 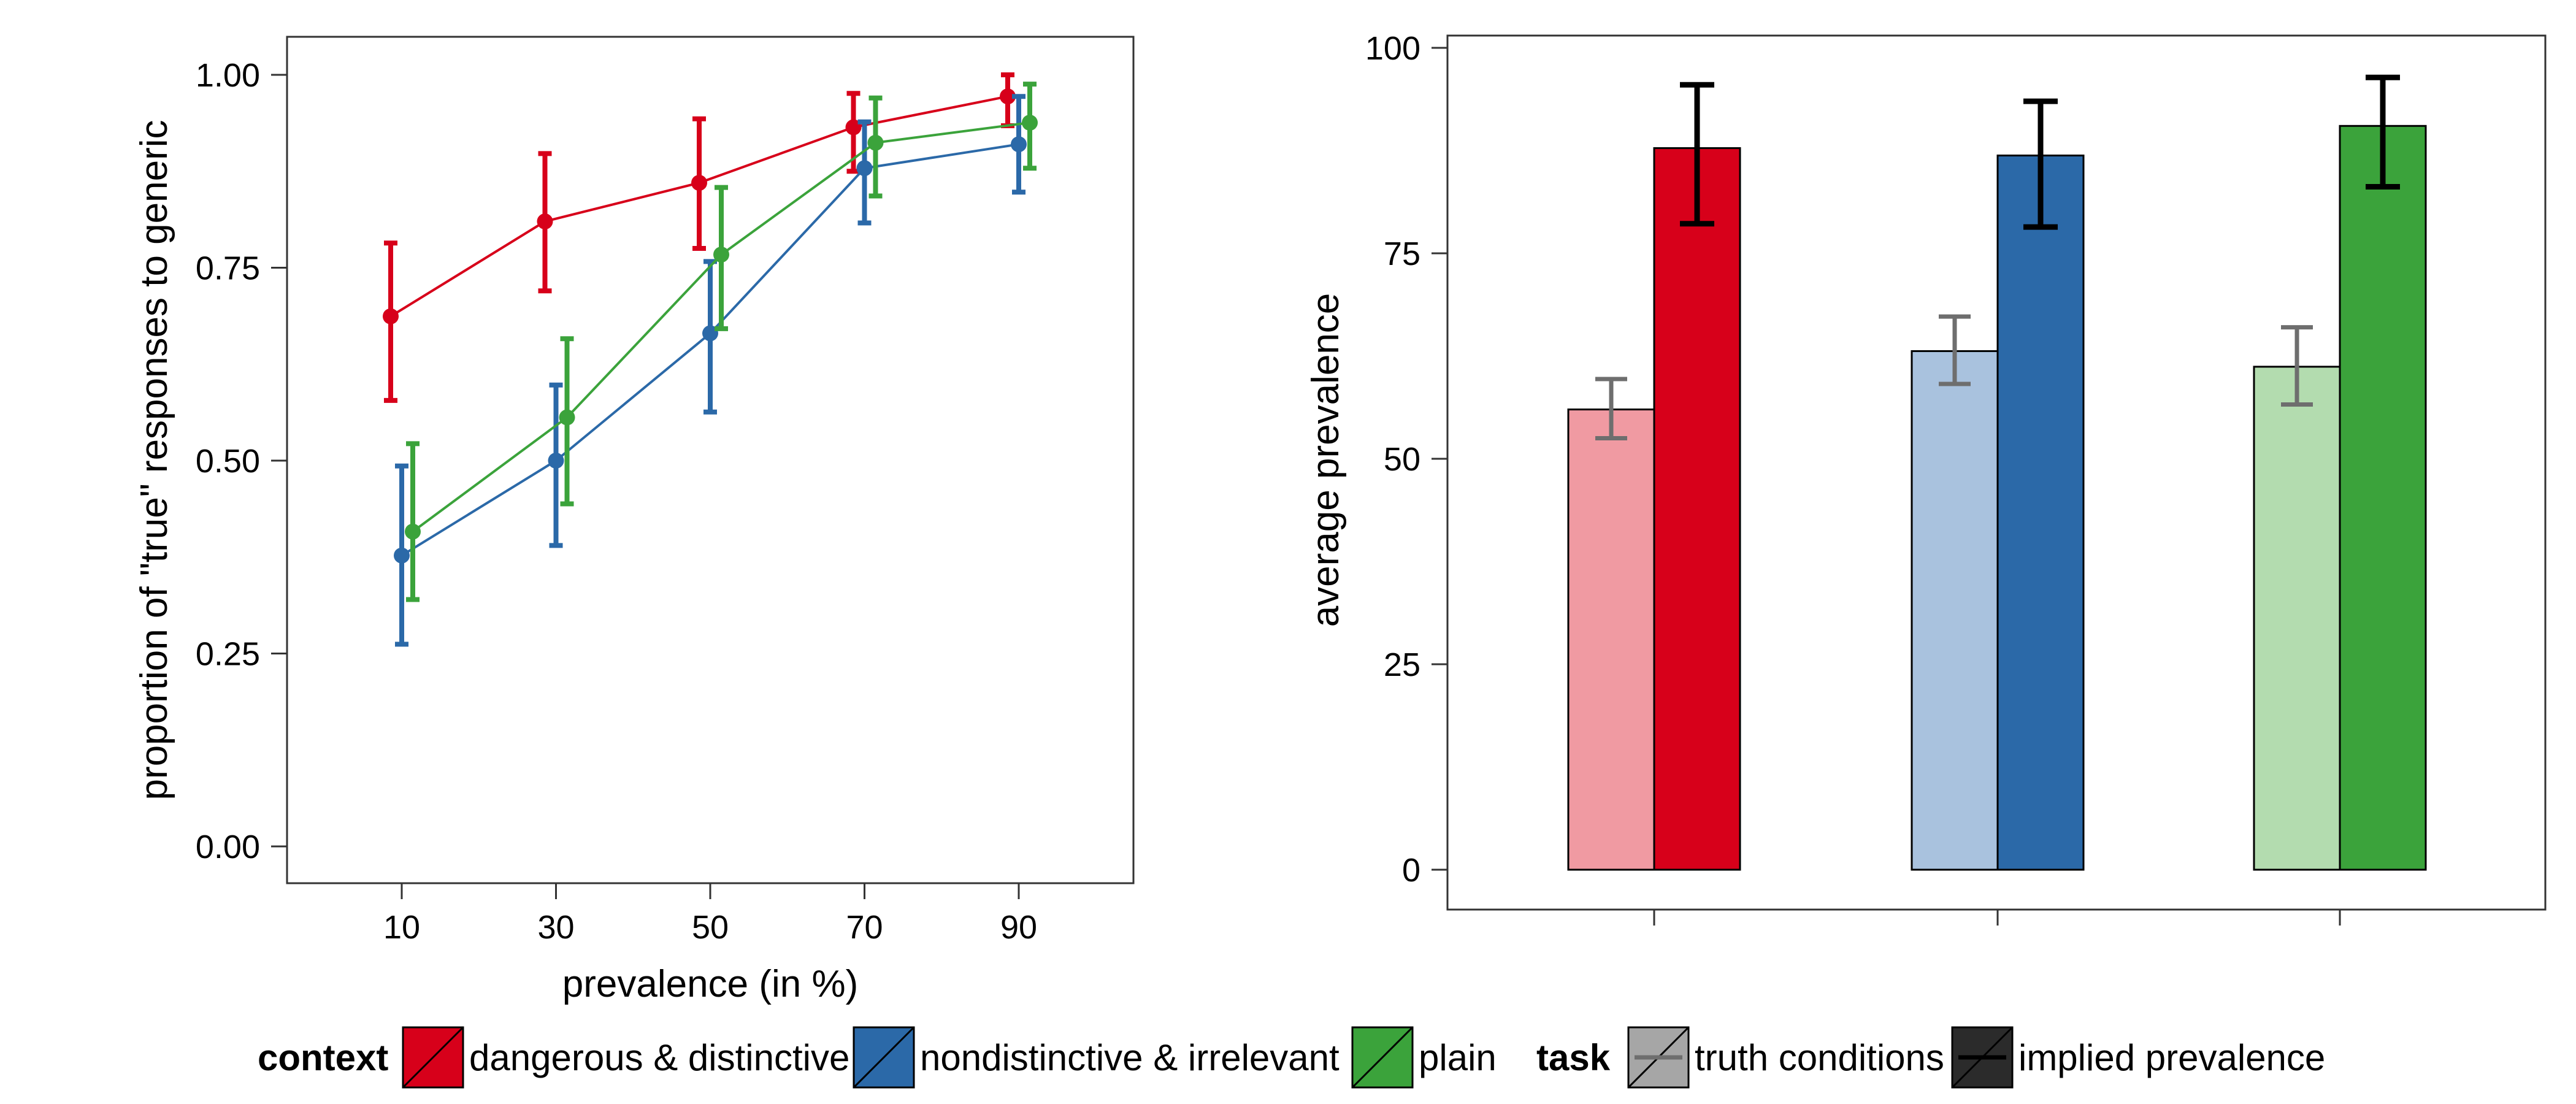 I want to click on y-tick-label: 0.25, so click(x=228, y=654).